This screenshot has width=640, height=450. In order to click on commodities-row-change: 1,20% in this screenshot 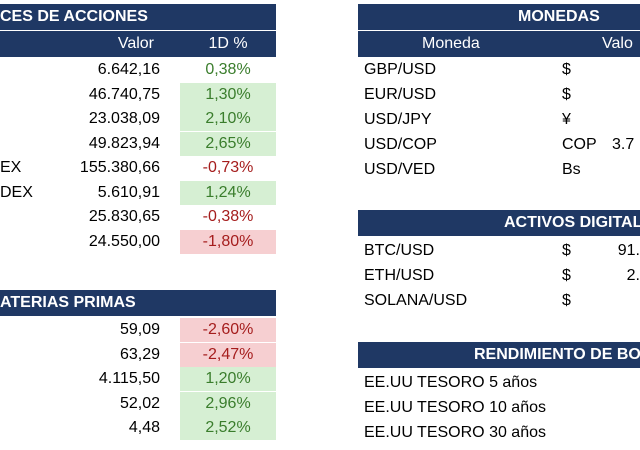, I will do `click(228, 379)`.